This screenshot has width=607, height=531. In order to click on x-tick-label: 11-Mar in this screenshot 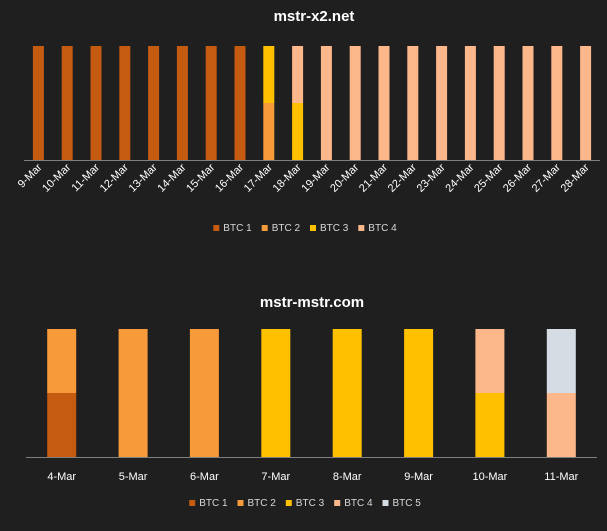, I will do `click(561, 477)`.